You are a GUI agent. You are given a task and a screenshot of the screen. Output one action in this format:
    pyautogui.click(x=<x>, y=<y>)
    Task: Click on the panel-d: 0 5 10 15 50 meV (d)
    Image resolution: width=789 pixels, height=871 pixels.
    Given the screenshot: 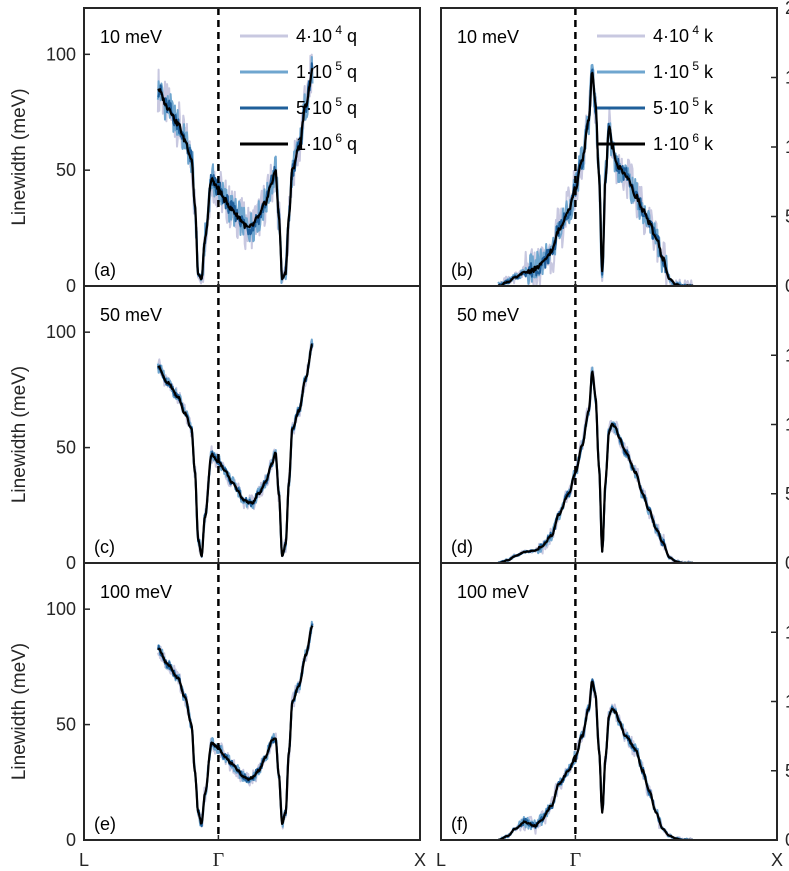 What is the action you would take?
    pyautogui.click(x=614, y=429)
    